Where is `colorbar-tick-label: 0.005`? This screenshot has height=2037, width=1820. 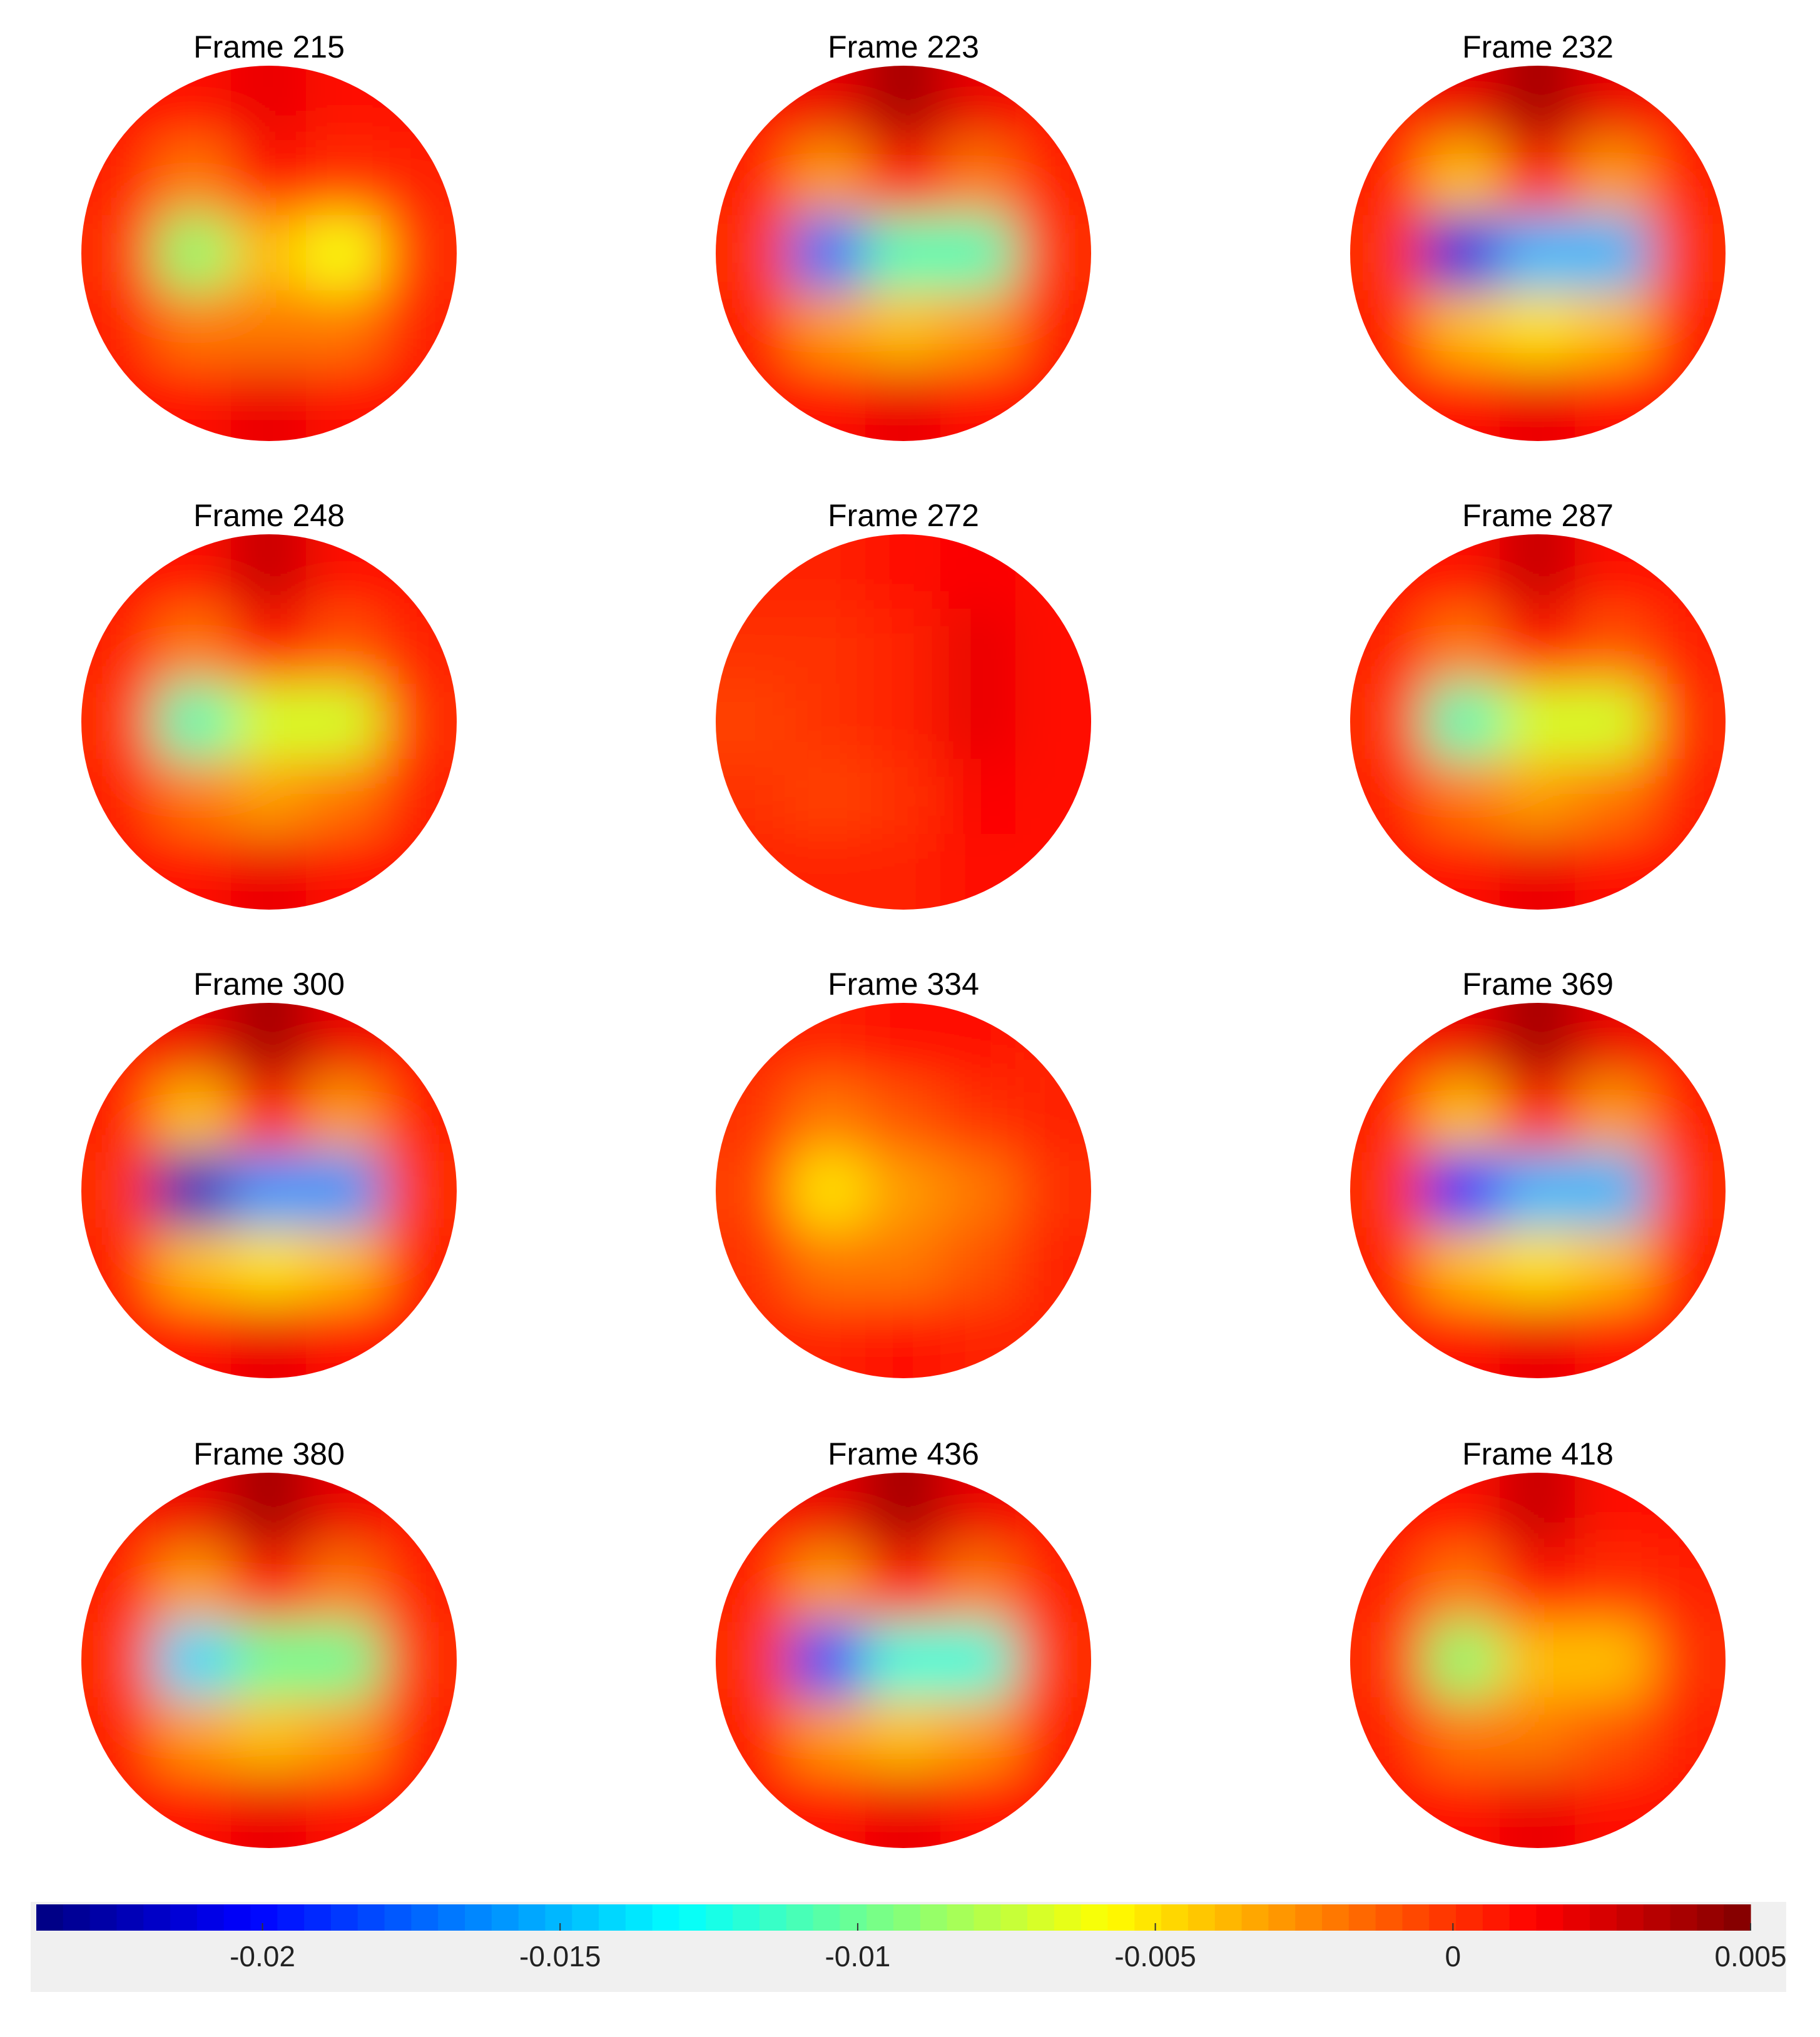 colorbar-tick-label: 0.005 is located at coordinates (1750, 1956).